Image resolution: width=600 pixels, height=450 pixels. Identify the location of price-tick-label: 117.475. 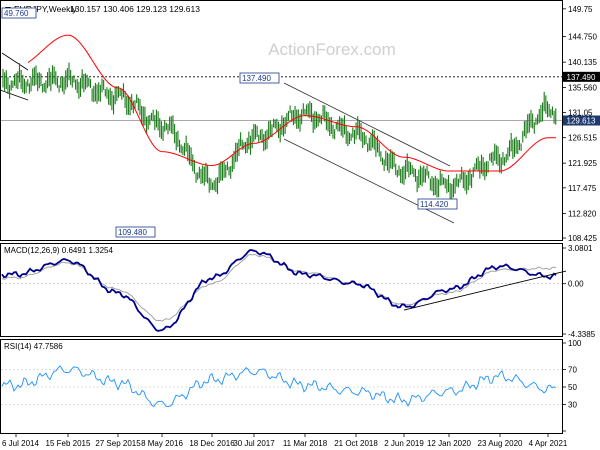
(582, 188).